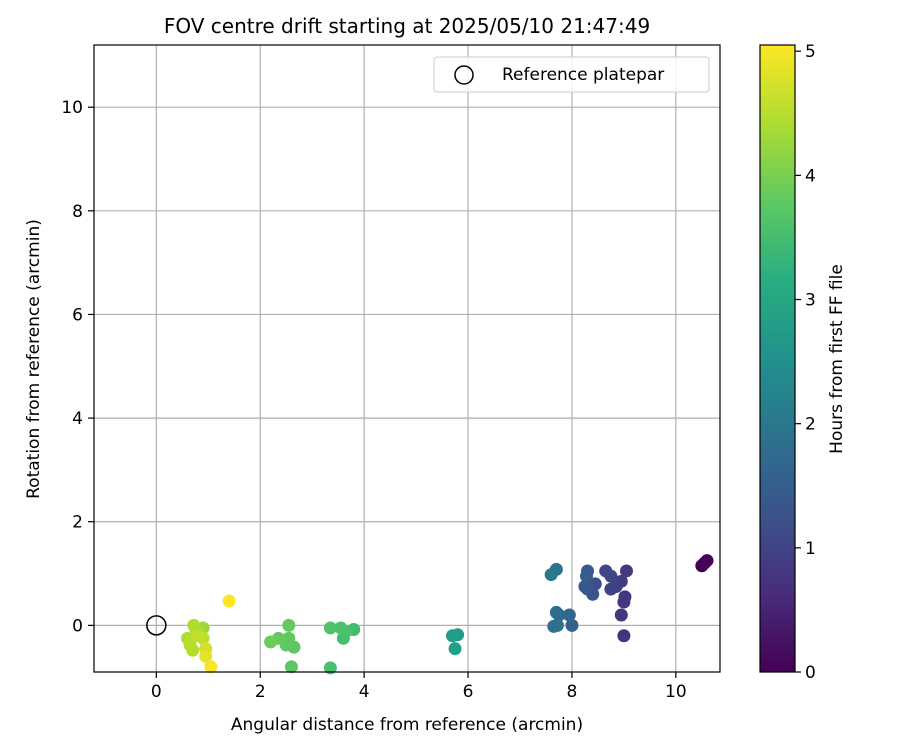  Describe the element at coordinates (810, 673) in the screenshot. I see `colorbar-tick-label: 0` at that location.